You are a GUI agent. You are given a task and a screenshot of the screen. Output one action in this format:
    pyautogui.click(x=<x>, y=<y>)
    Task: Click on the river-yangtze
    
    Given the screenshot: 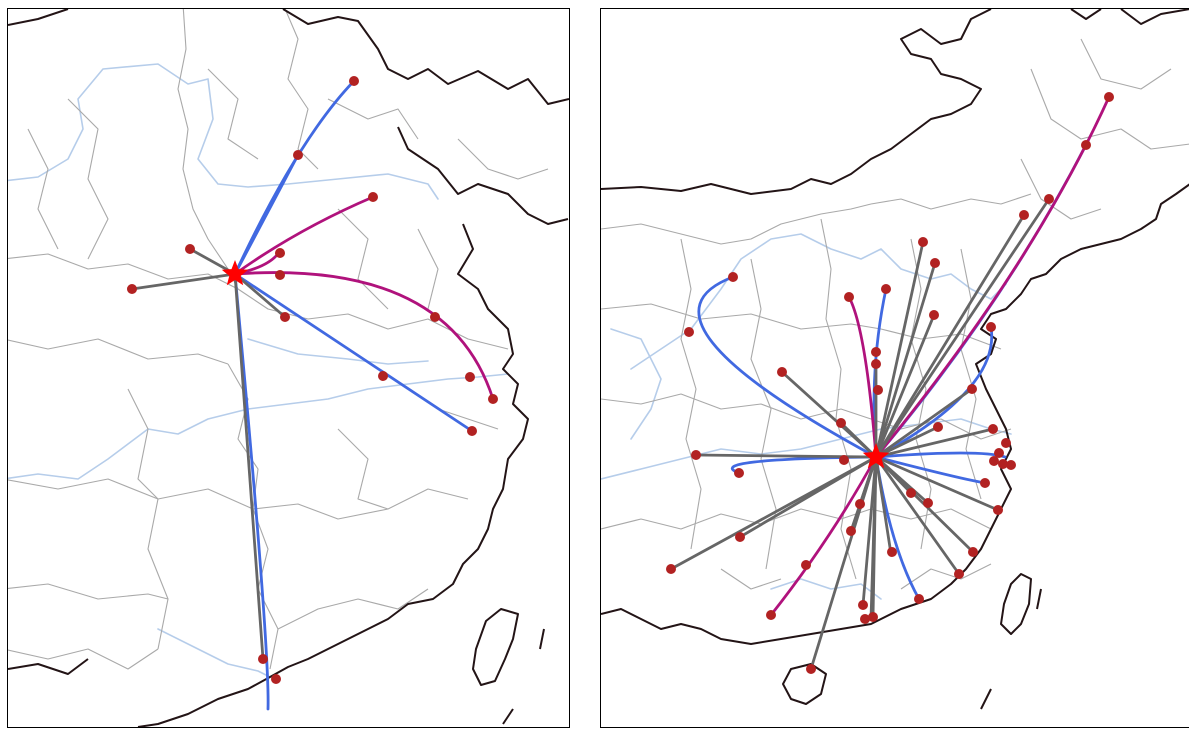 What is the action you would take?
    pyautogui.click(x=806, y=449)
    